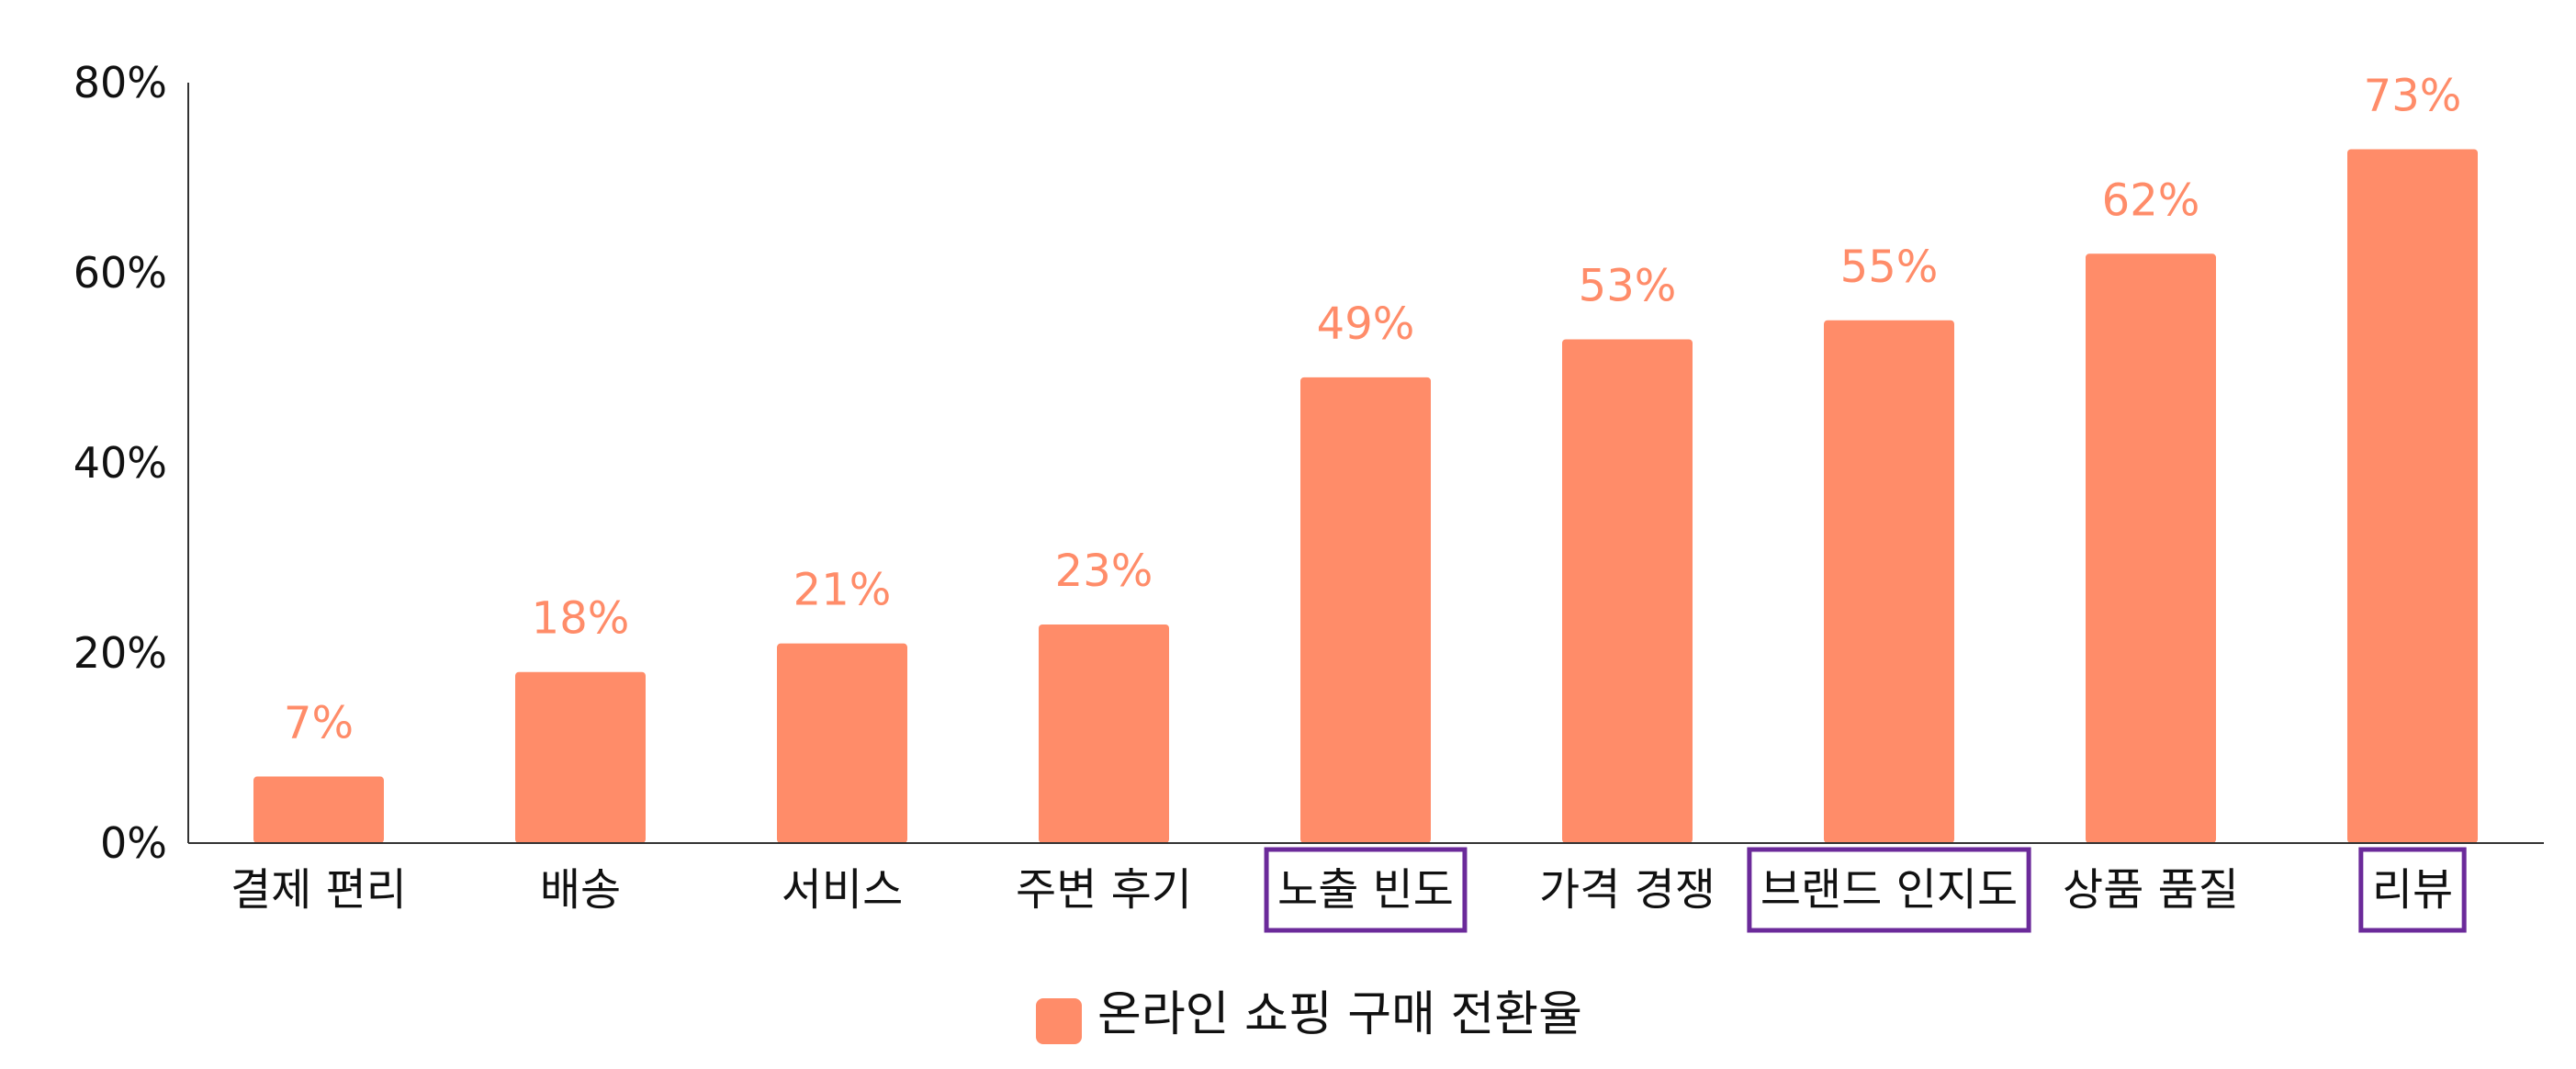 This screenshot has width=2576, height=1069. Describe the element at coordinates (1059, 1021) in the screenshot. I see `legend-swatch` at that location.